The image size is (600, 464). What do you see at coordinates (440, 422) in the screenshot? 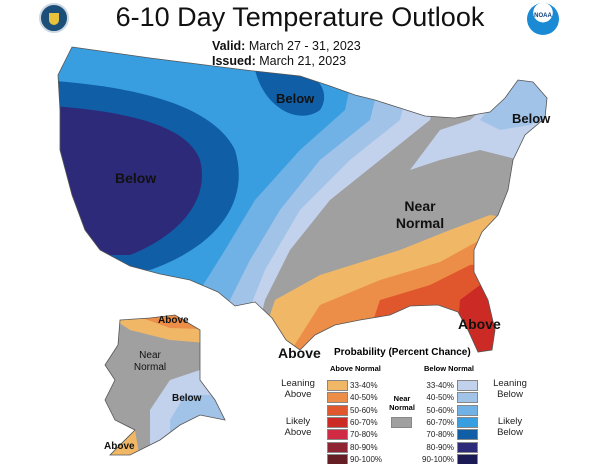
I see `legend-below-range: 60-70%` at bounding box center [440, 422].